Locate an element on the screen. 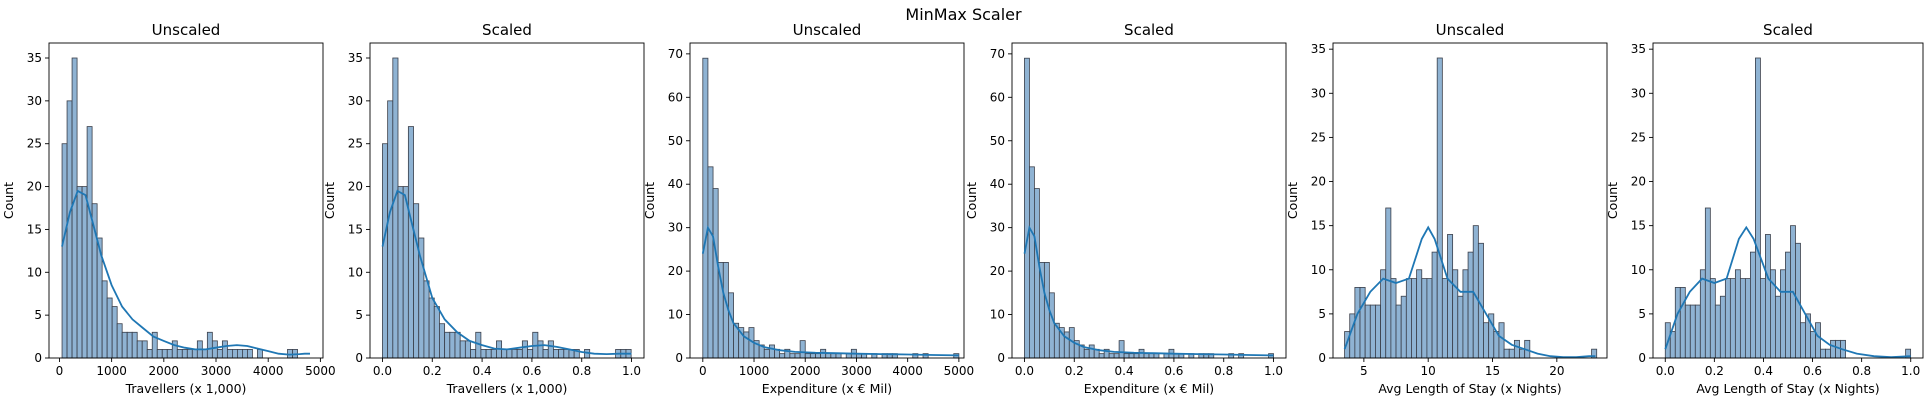  x-axis-label: Travellers (x 1,000) is located at coordinates (507, 388).